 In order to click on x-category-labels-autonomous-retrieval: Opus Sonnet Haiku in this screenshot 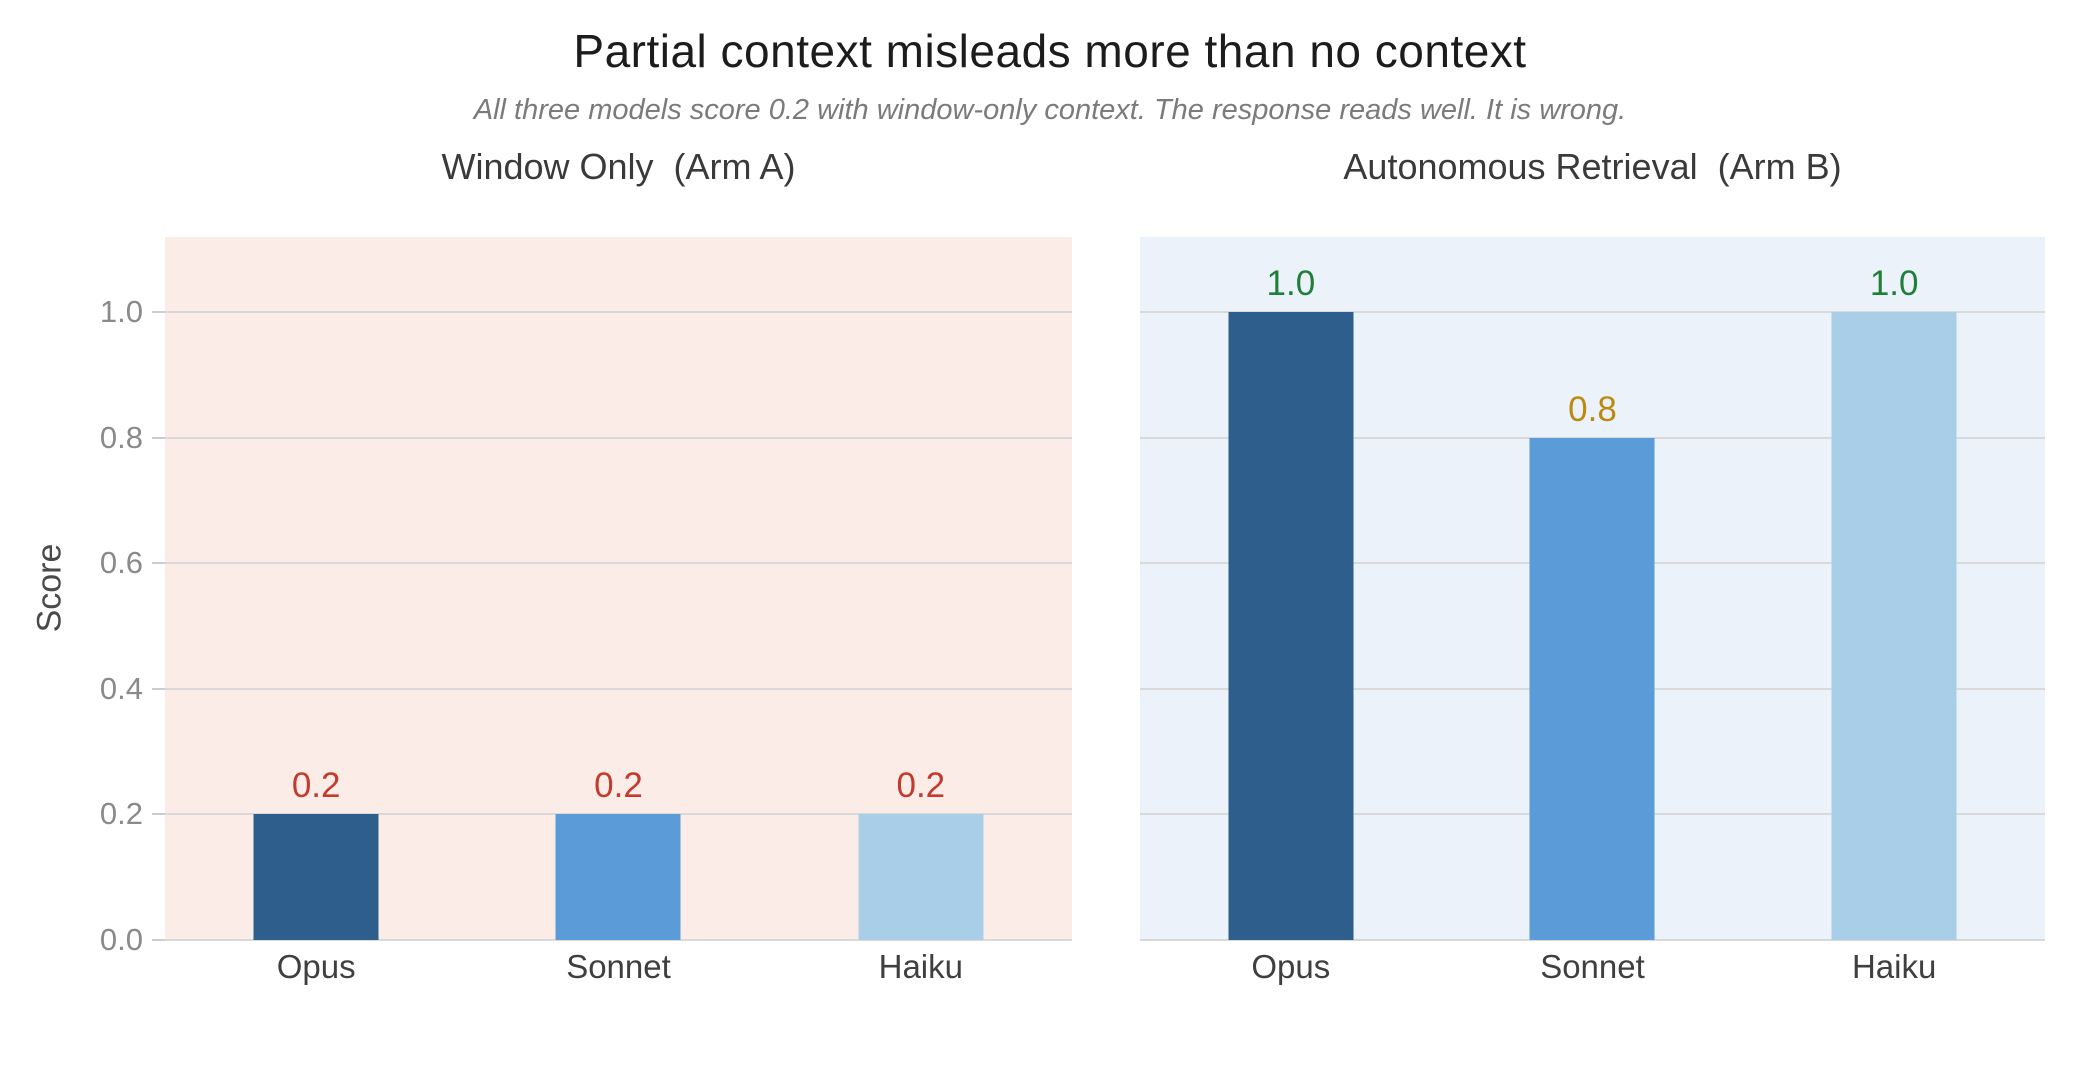, I will do `click(1592, 972)`.